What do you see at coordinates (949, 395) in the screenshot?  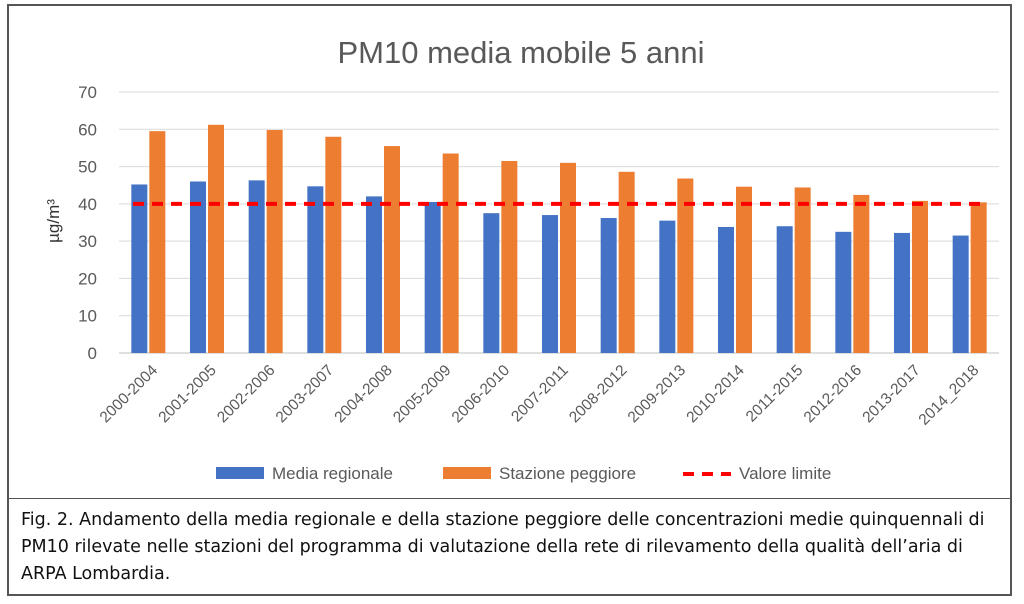 I see `x-tick-label: 2014_2018` at bounding box center [949, 395].